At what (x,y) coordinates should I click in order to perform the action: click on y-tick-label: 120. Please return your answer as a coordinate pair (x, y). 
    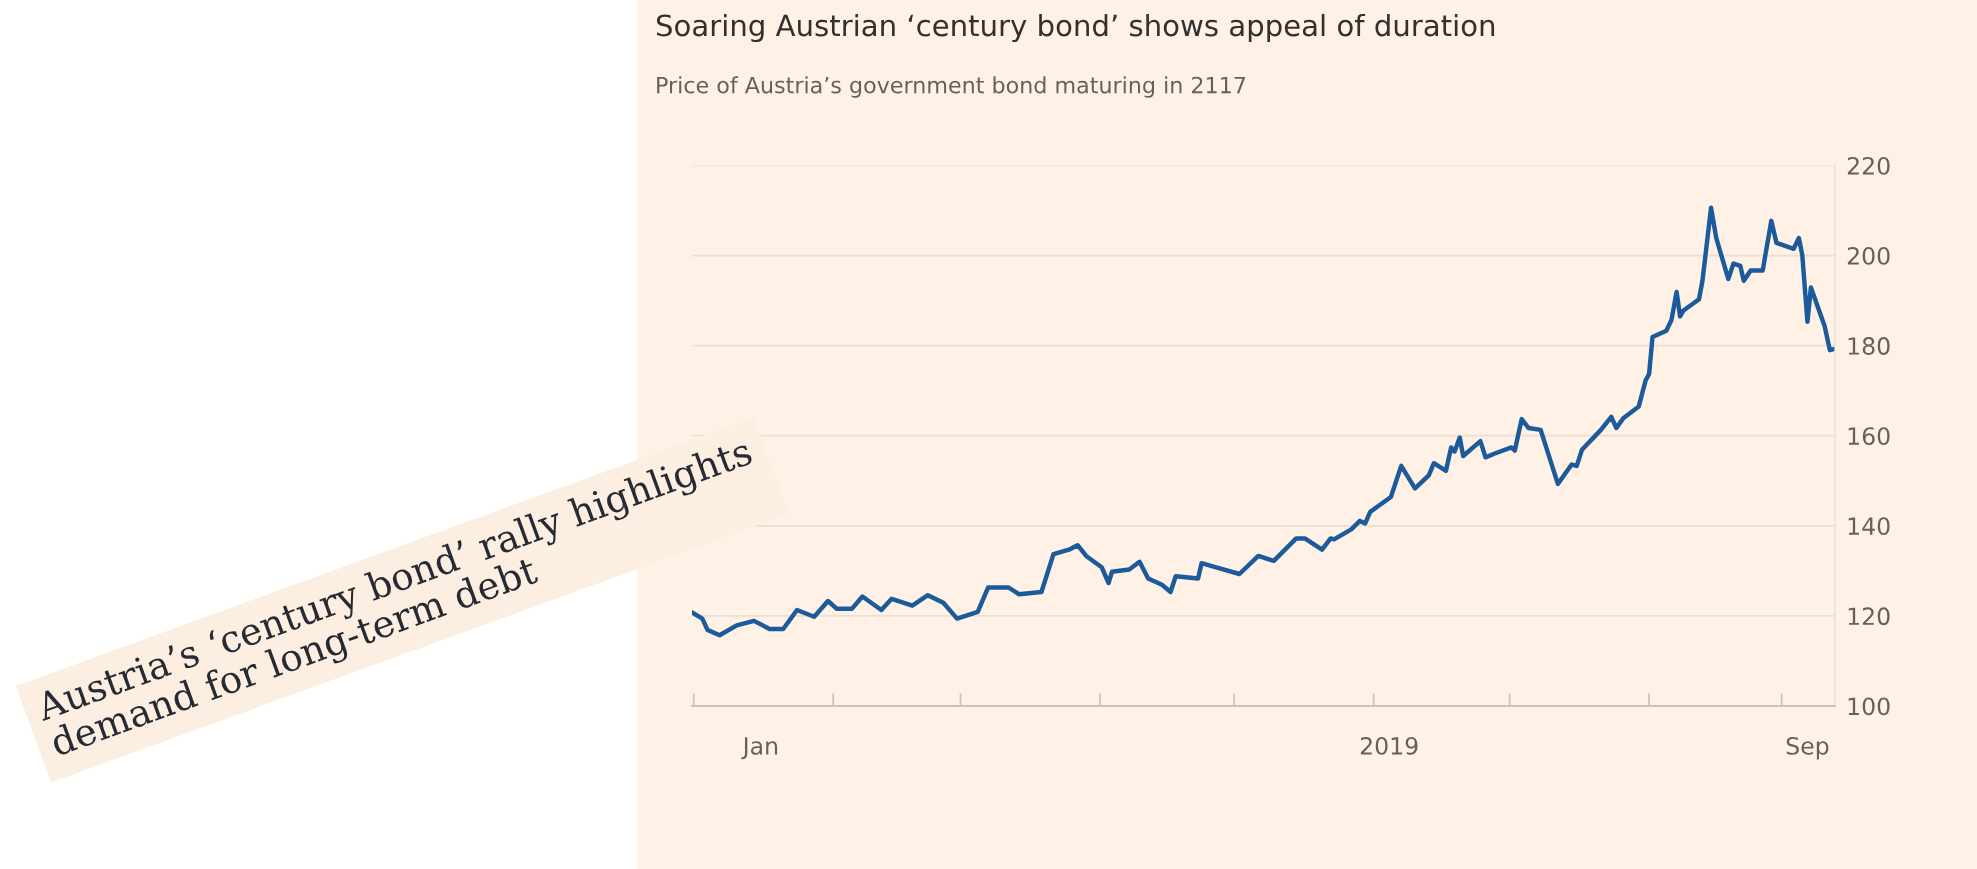
    Looking at the image, I should click on (1869, 616).